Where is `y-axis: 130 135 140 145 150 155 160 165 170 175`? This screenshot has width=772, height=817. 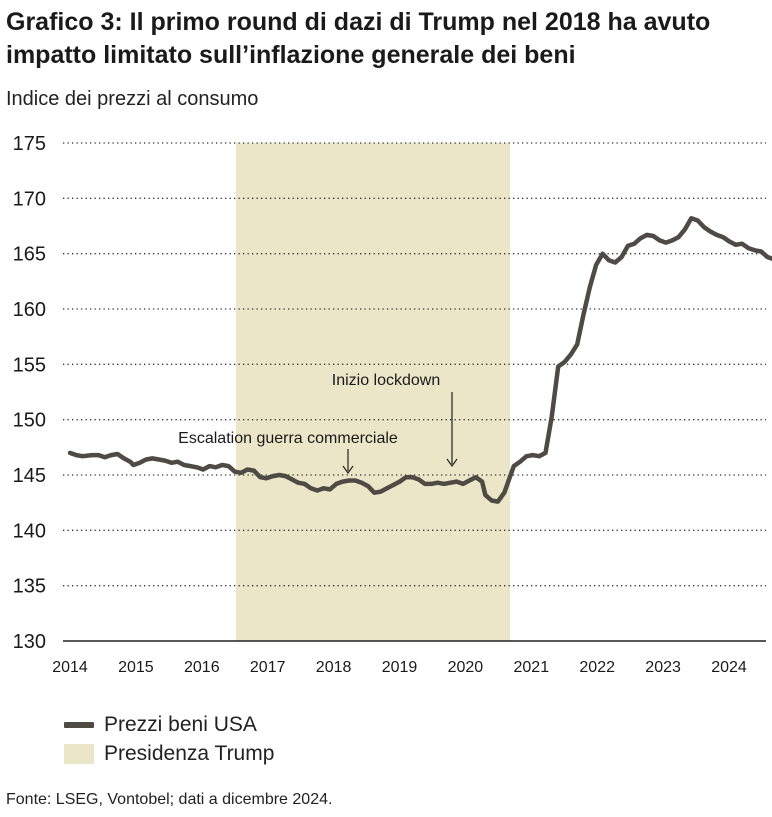
y-axis: 130 135 140 145 150 155 160 165 170 175 is located at coordinates (29, 393).